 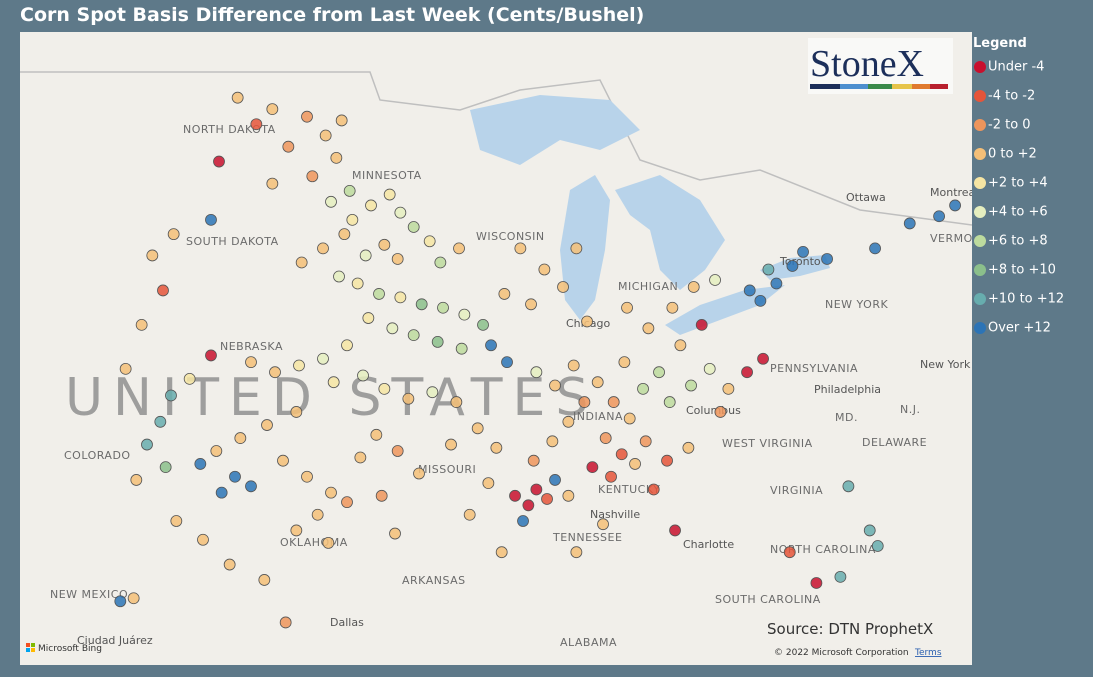 What do you see at coordinates (1000, 43) in the screenshot?
I see `legend-title: Legend` at bounding box center [1000, 43].